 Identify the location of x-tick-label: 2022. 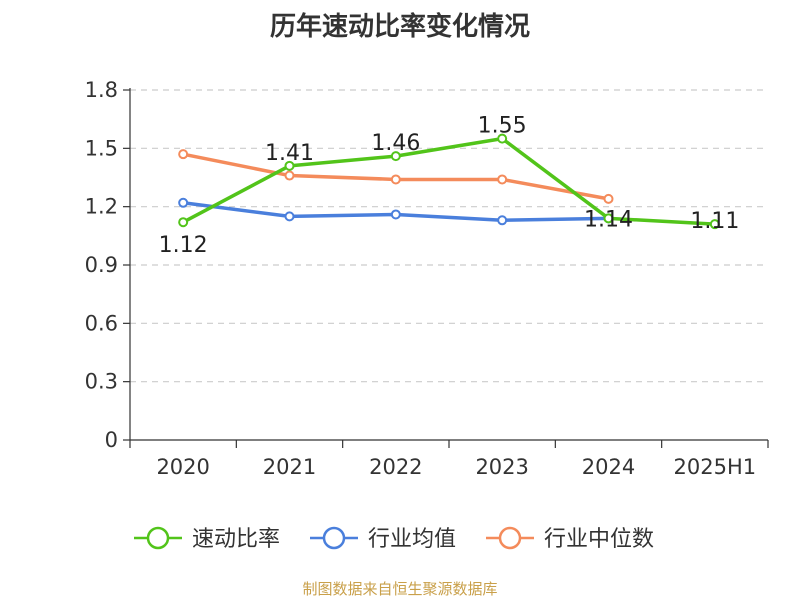
(395, 467).